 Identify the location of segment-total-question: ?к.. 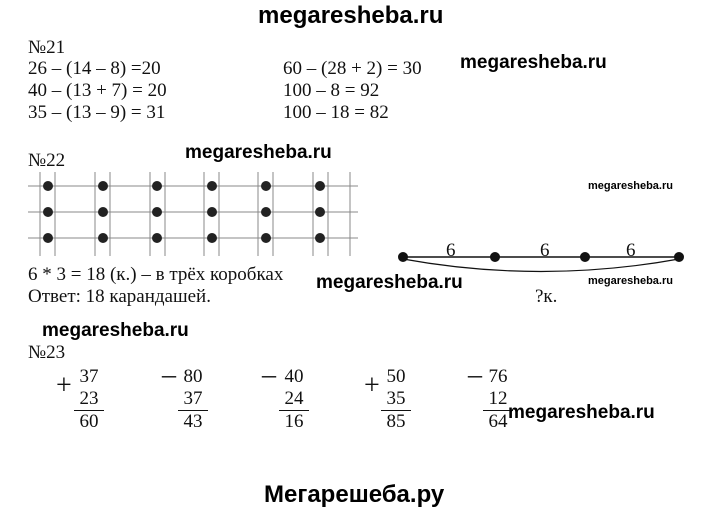
(546, 296).